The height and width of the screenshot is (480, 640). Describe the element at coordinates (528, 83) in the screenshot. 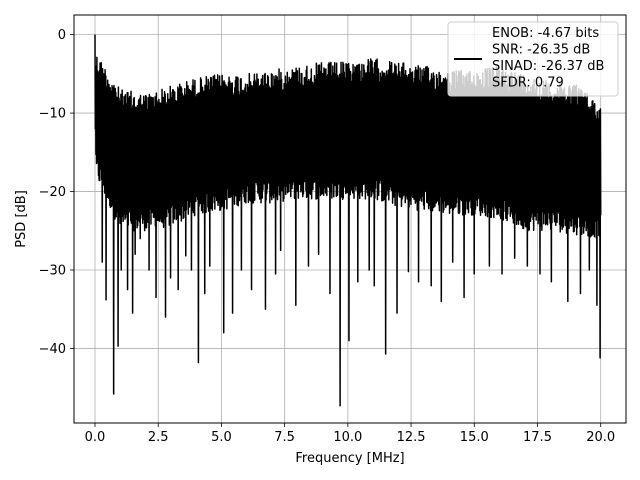

I see `legend-label-line: SFDR: 0.79` at that location.